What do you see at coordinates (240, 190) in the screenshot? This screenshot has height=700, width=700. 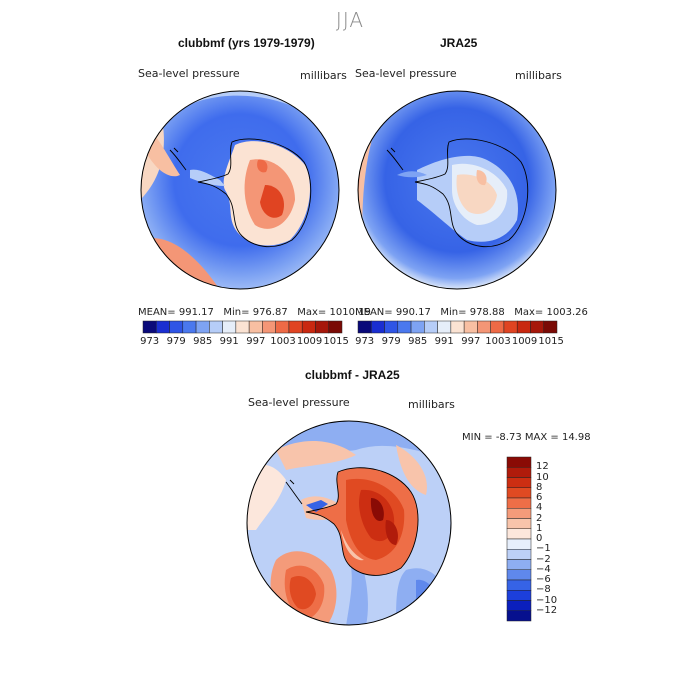 I see `panel1-map` at bounding box center [240, 190].